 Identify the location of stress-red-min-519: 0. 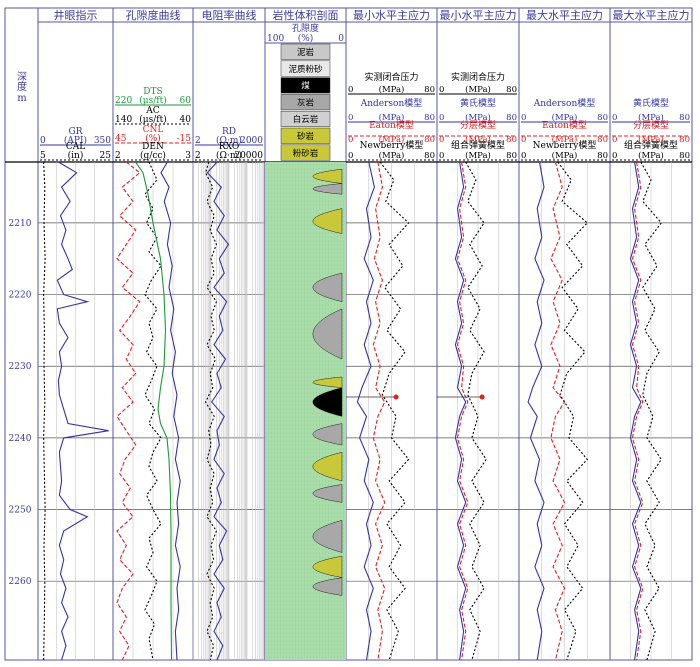
(523, 140).